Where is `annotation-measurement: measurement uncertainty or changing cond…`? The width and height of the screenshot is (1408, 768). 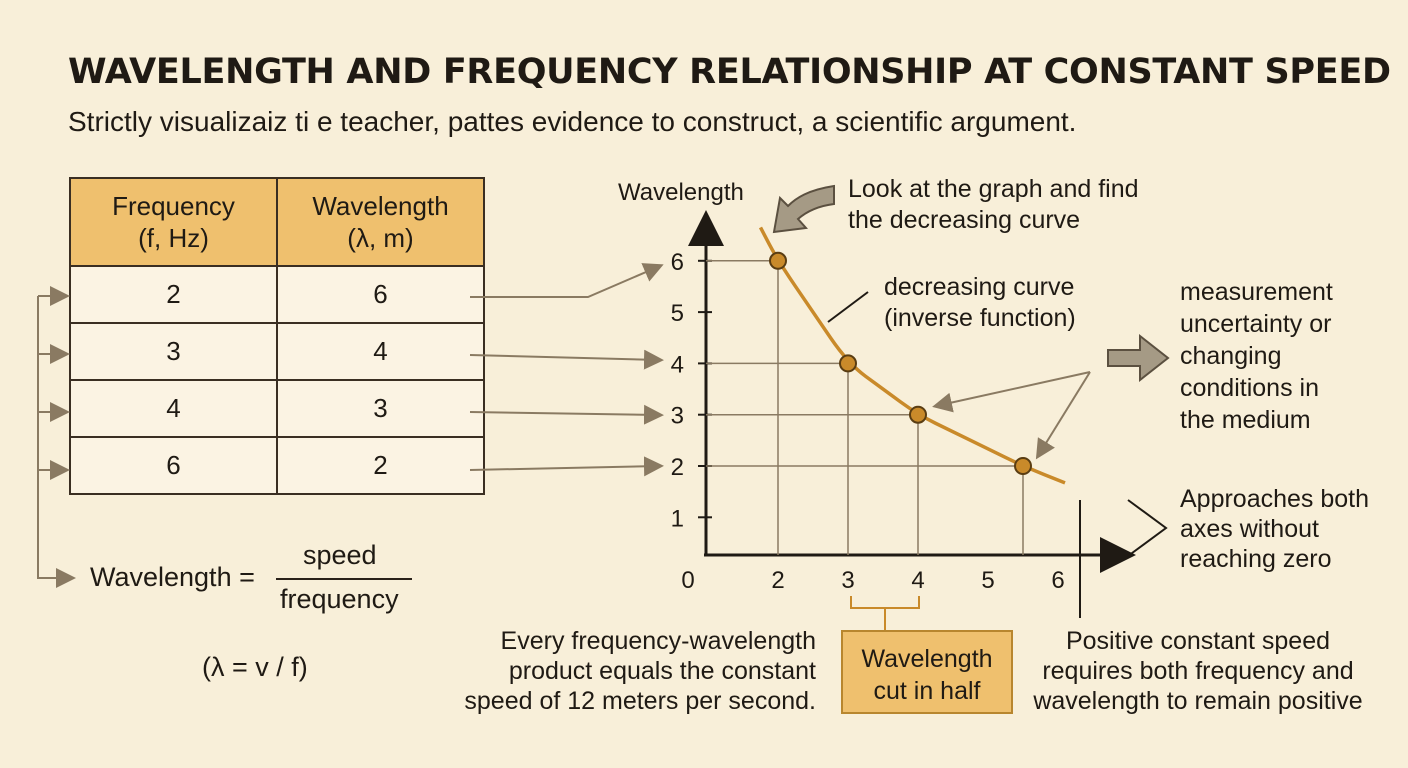 annotation-measurement: measurement uncertainty or changing cond… is located at coordinates (1256, 356).